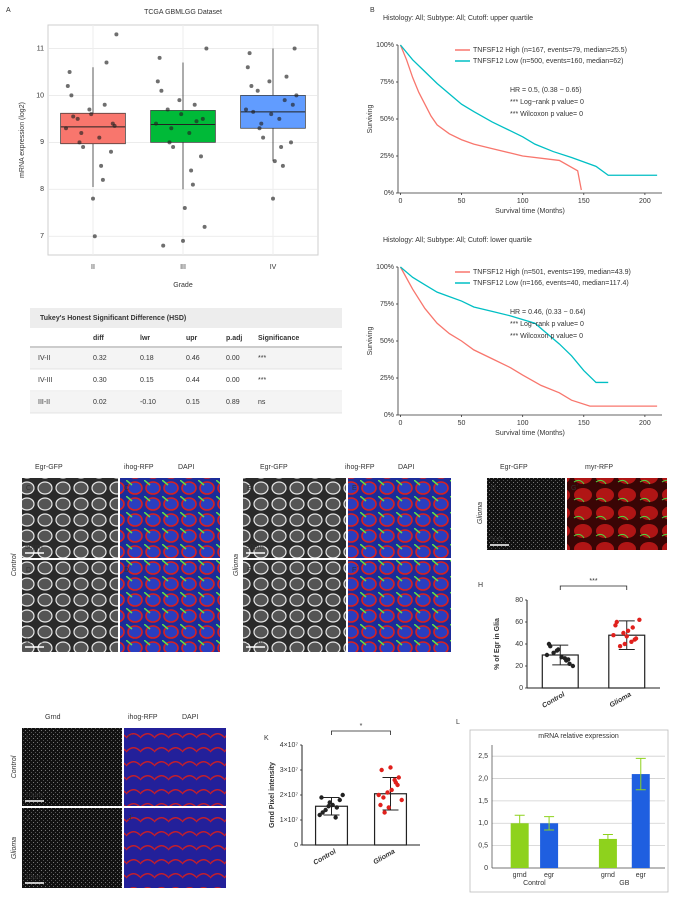  Describe the element at coordinates (193, 358) in the screenshot. I see `table-cell: 0.46` at that location.